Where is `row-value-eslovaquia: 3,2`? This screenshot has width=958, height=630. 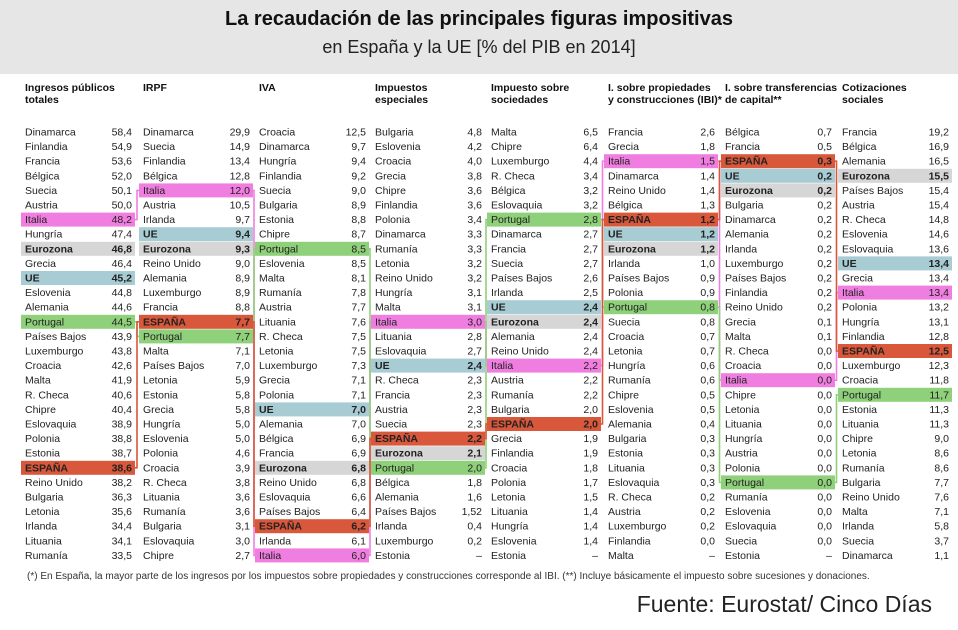
row-value-eslovaquia: 3,2 is located at coordinates (590, 206).